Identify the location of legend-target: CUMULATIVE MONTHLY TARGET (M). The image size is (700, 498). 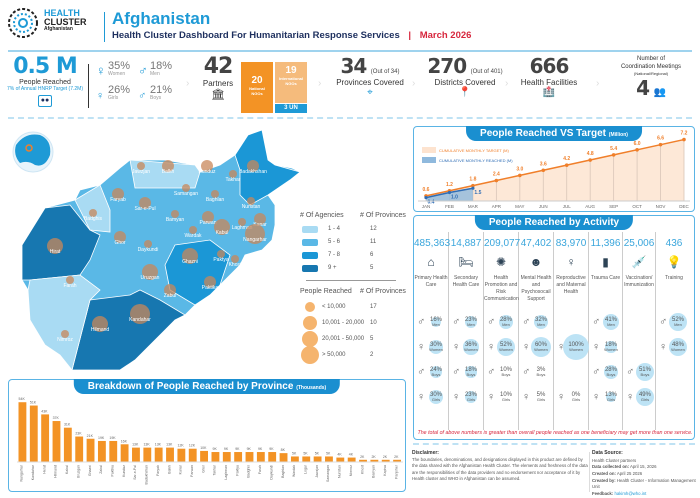
(465, 150).